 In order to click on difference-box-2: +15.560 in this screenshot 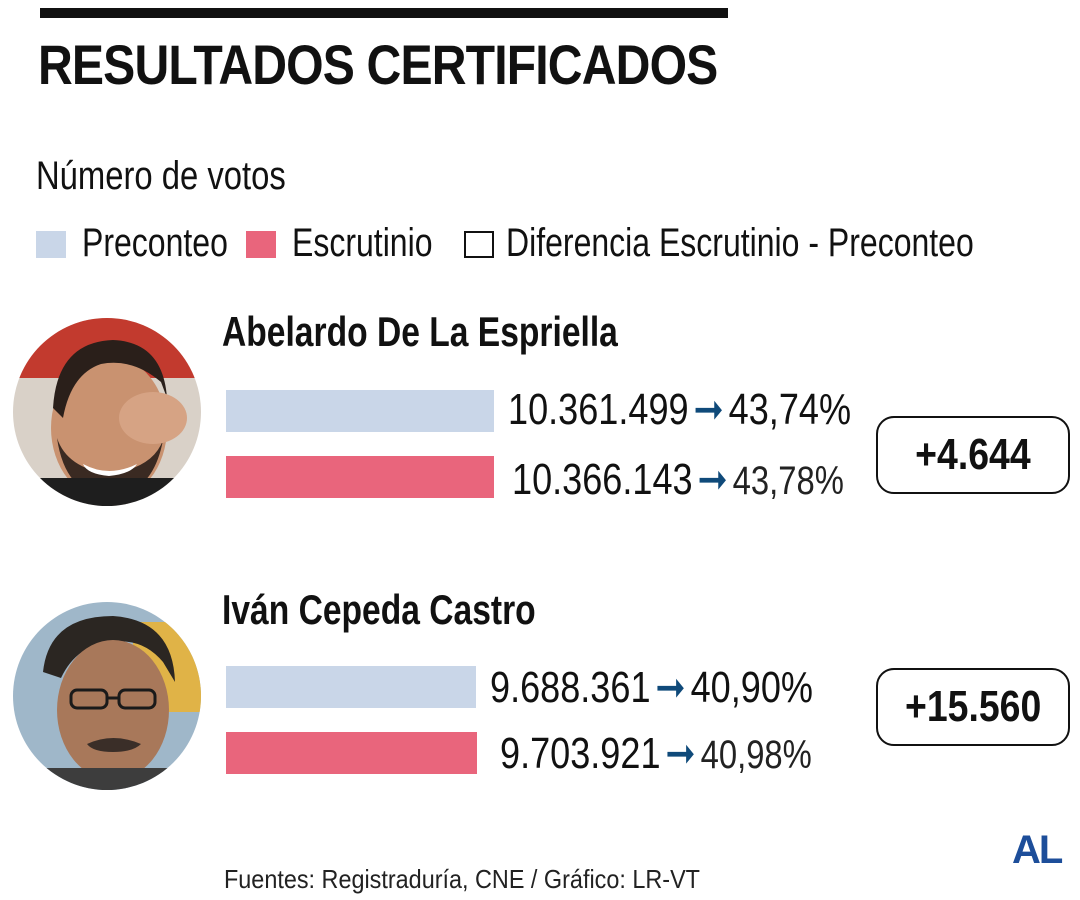, I will do `click(973, 707)`.